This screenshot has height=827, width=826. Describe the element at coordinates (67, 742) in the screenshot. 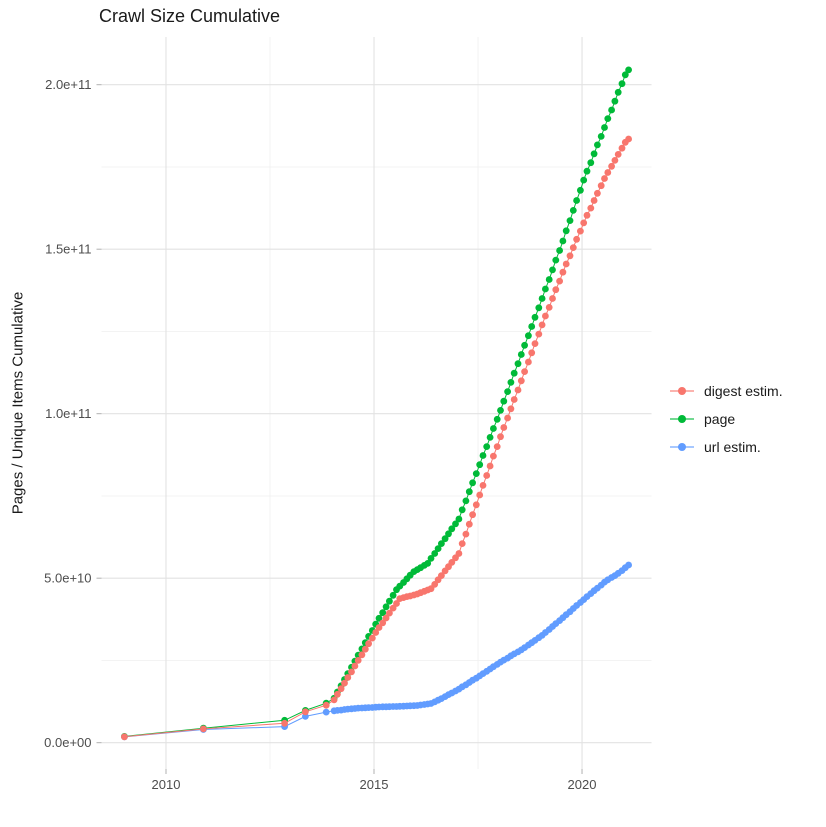

I see `y-tick-label: 0.0e+00` at that location.